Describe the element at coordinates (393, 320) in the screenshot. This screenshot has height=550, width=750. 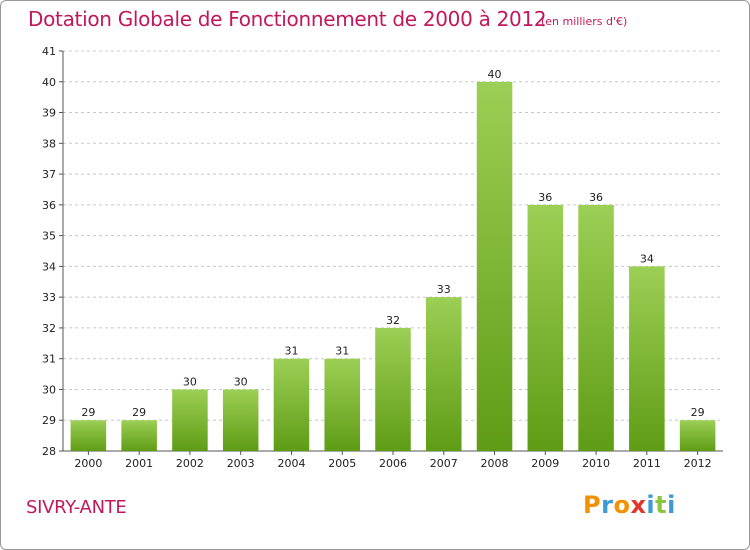
I see `data-label: 32` at that location.